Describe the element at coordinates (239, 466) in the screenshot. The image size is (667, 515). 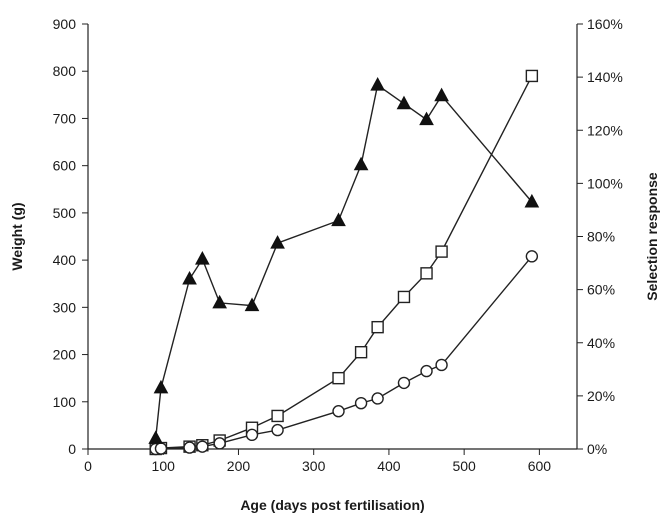
I see `x-tick-label: 200` at that location.